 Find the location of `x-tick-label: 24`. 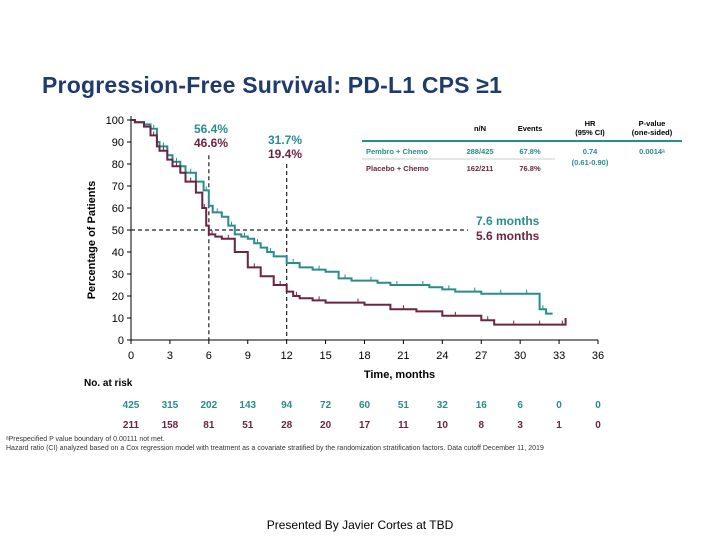

x-tick-label: 24 is located at coordinates (442, 356).